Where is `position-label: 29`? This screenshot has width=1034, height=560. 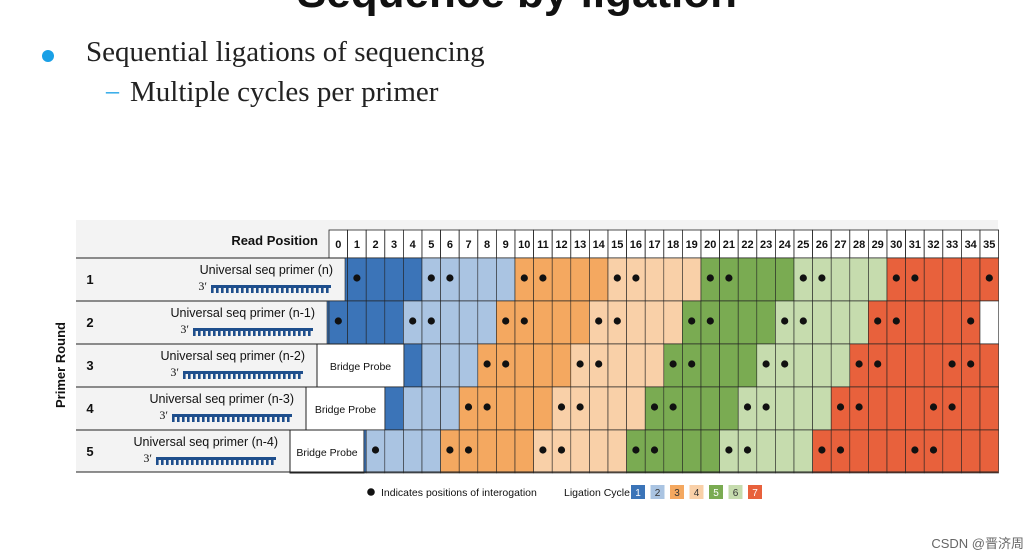
position-label: 29 is located at coordinates (878, 245).